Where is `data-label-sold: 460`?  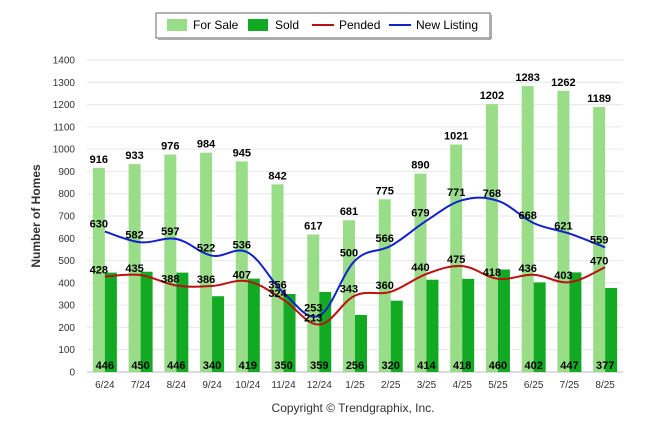 data-label-sold: 460 is located at coordinates (498, 366).